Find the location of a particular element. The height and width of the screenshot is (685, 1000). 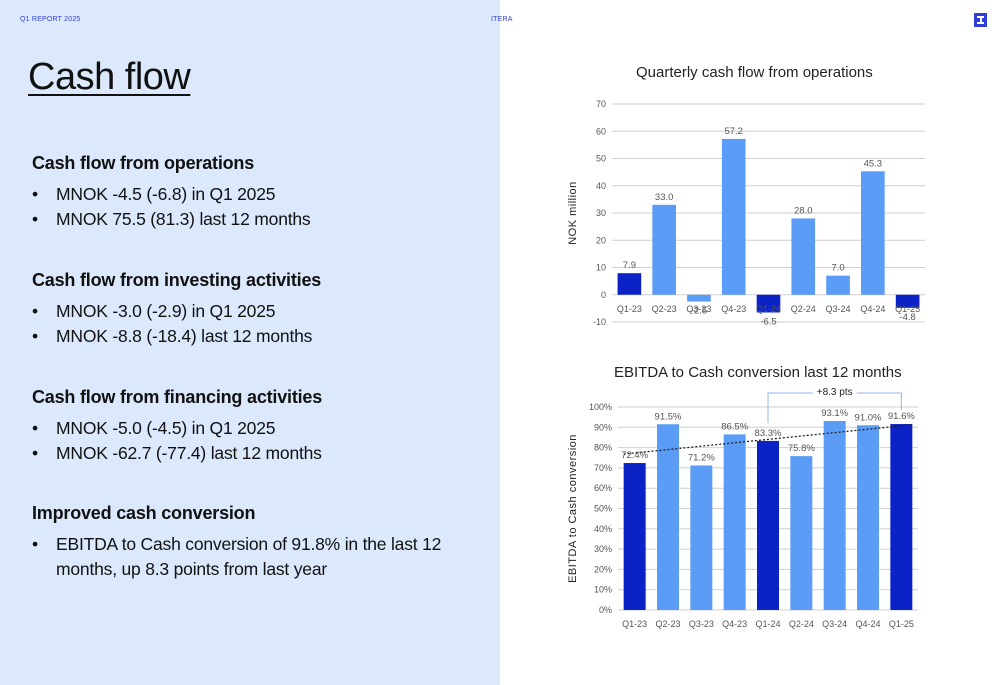

y-tick-label: -10 is located at coordinates (599, 322).